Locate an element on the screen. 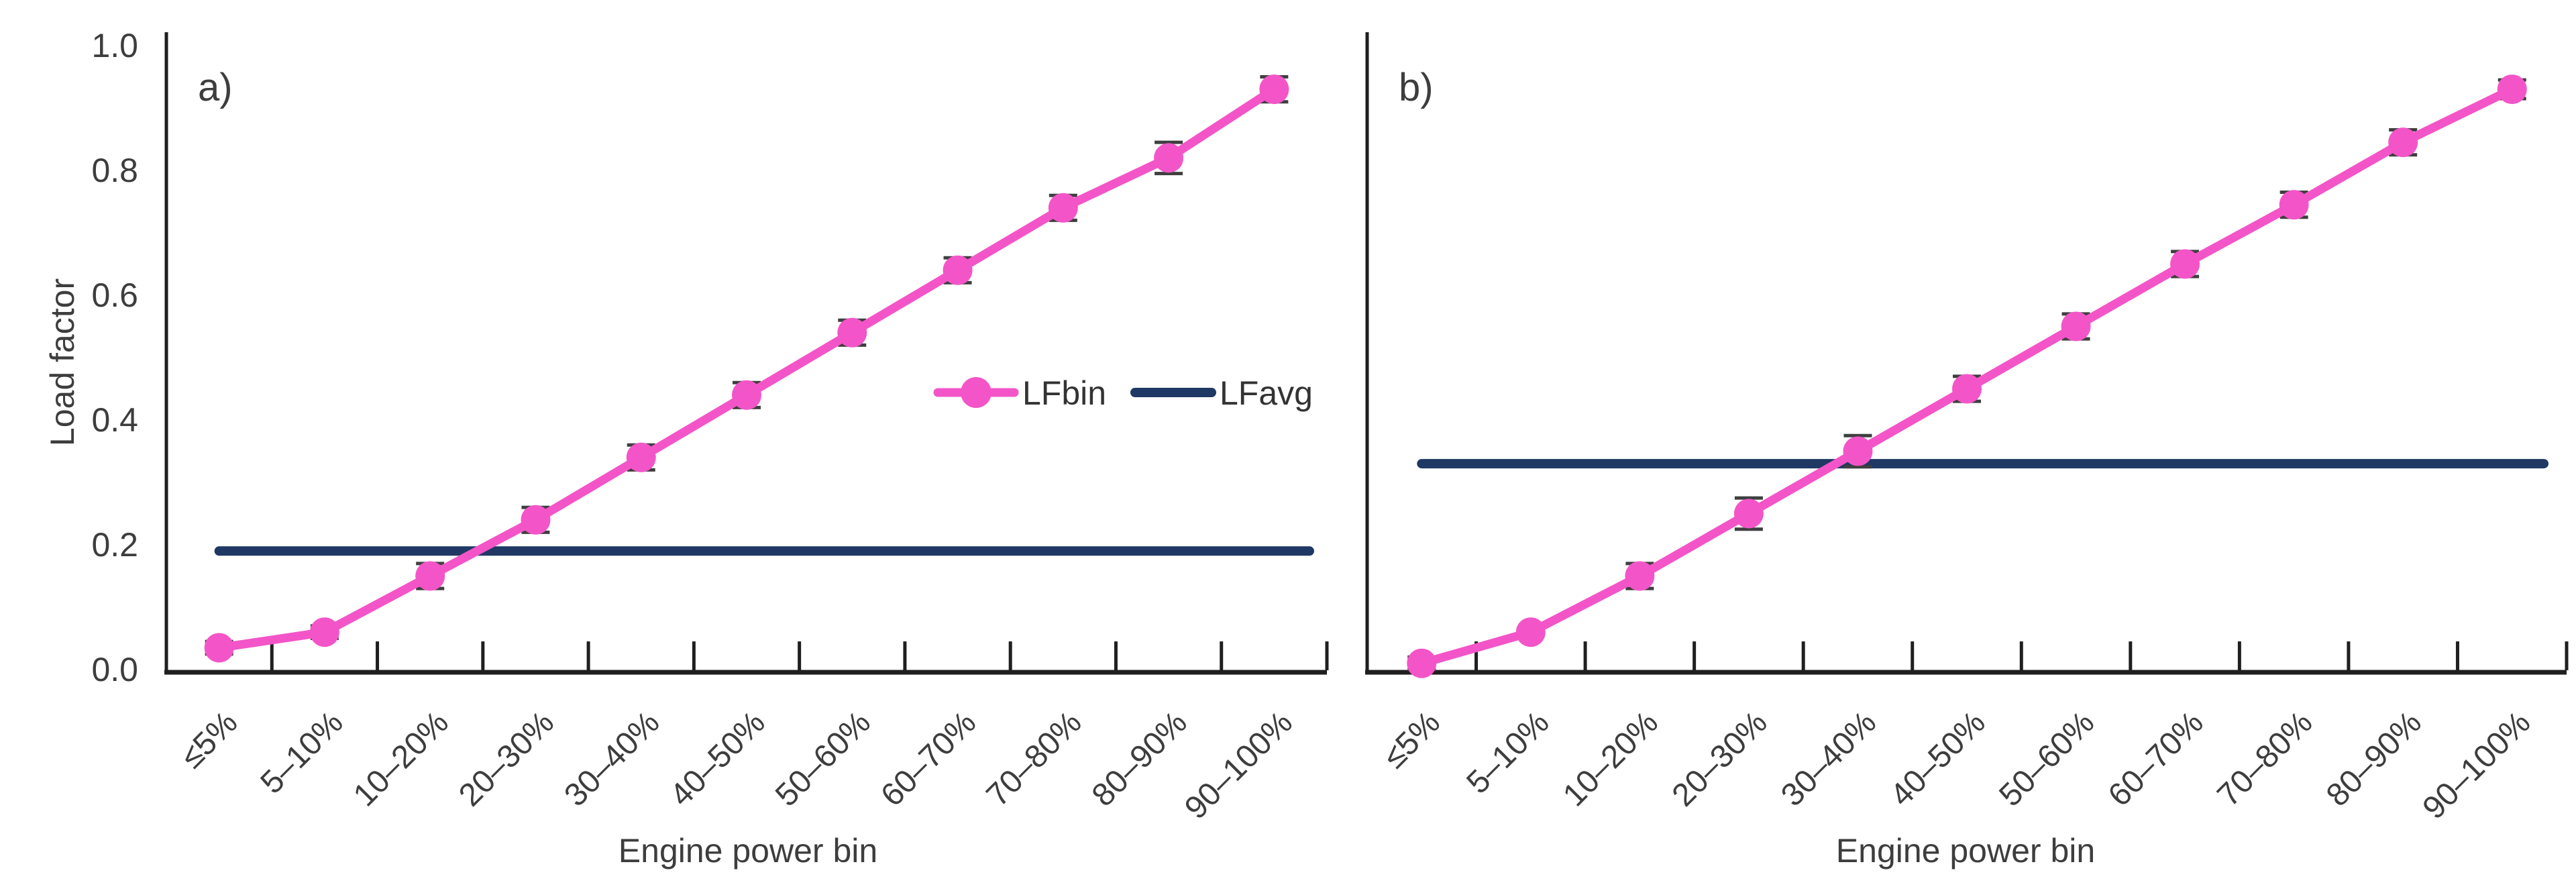 The width and height of the screenshot is (2576, 891). legend-lfbin-label: LFbin is located at coordinates (1064, 393).